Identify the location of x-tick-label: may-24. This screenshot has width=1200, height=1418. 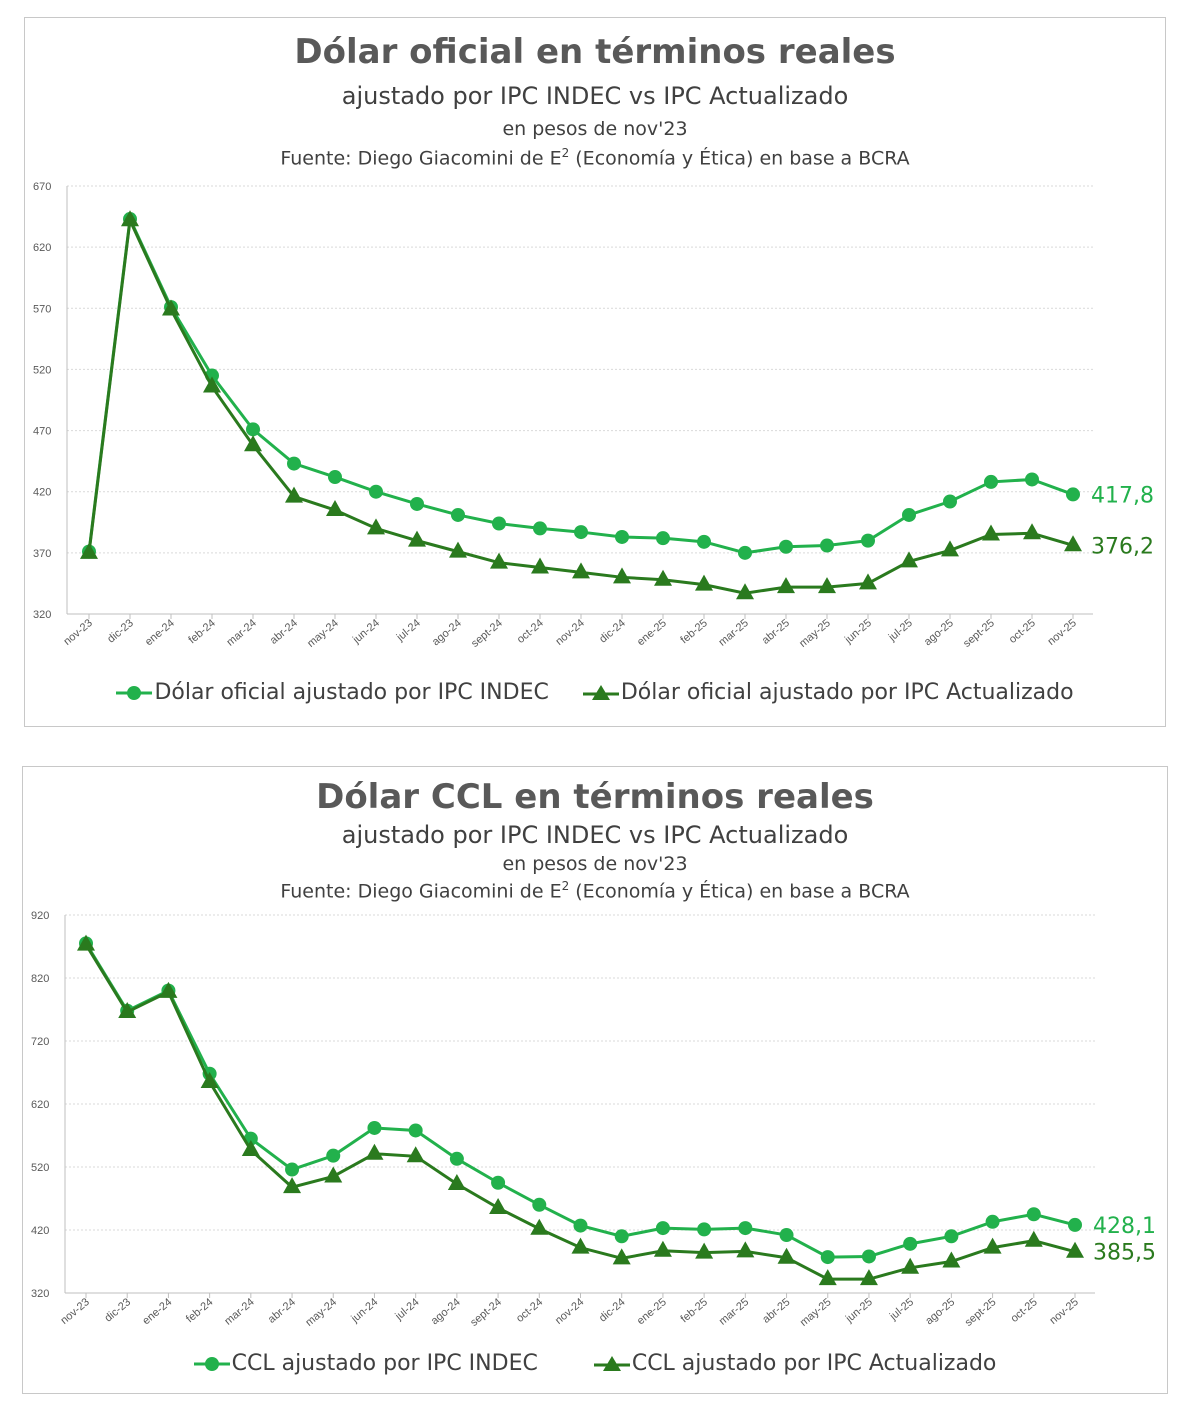
(321, 1312).